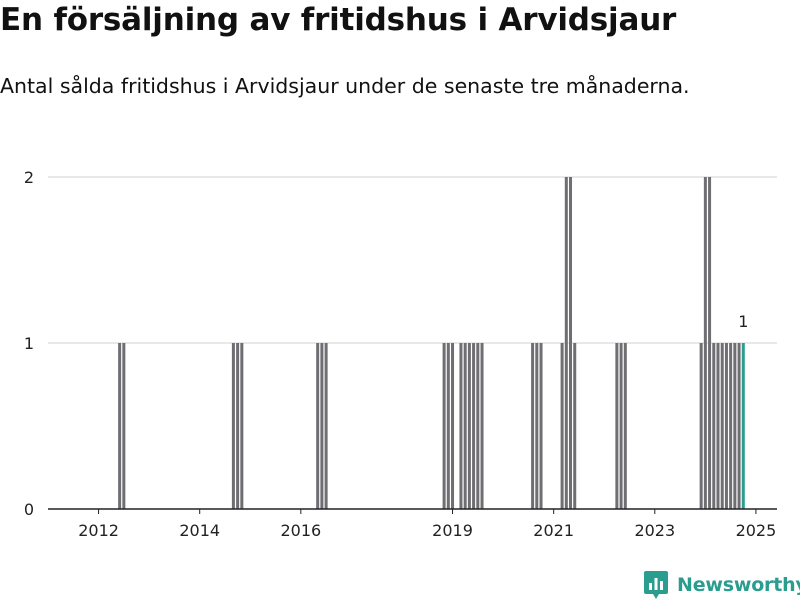  Describe the element at coordinates (300, 530) in the screenshot. I see `x-tick-label: 2016` at that location.